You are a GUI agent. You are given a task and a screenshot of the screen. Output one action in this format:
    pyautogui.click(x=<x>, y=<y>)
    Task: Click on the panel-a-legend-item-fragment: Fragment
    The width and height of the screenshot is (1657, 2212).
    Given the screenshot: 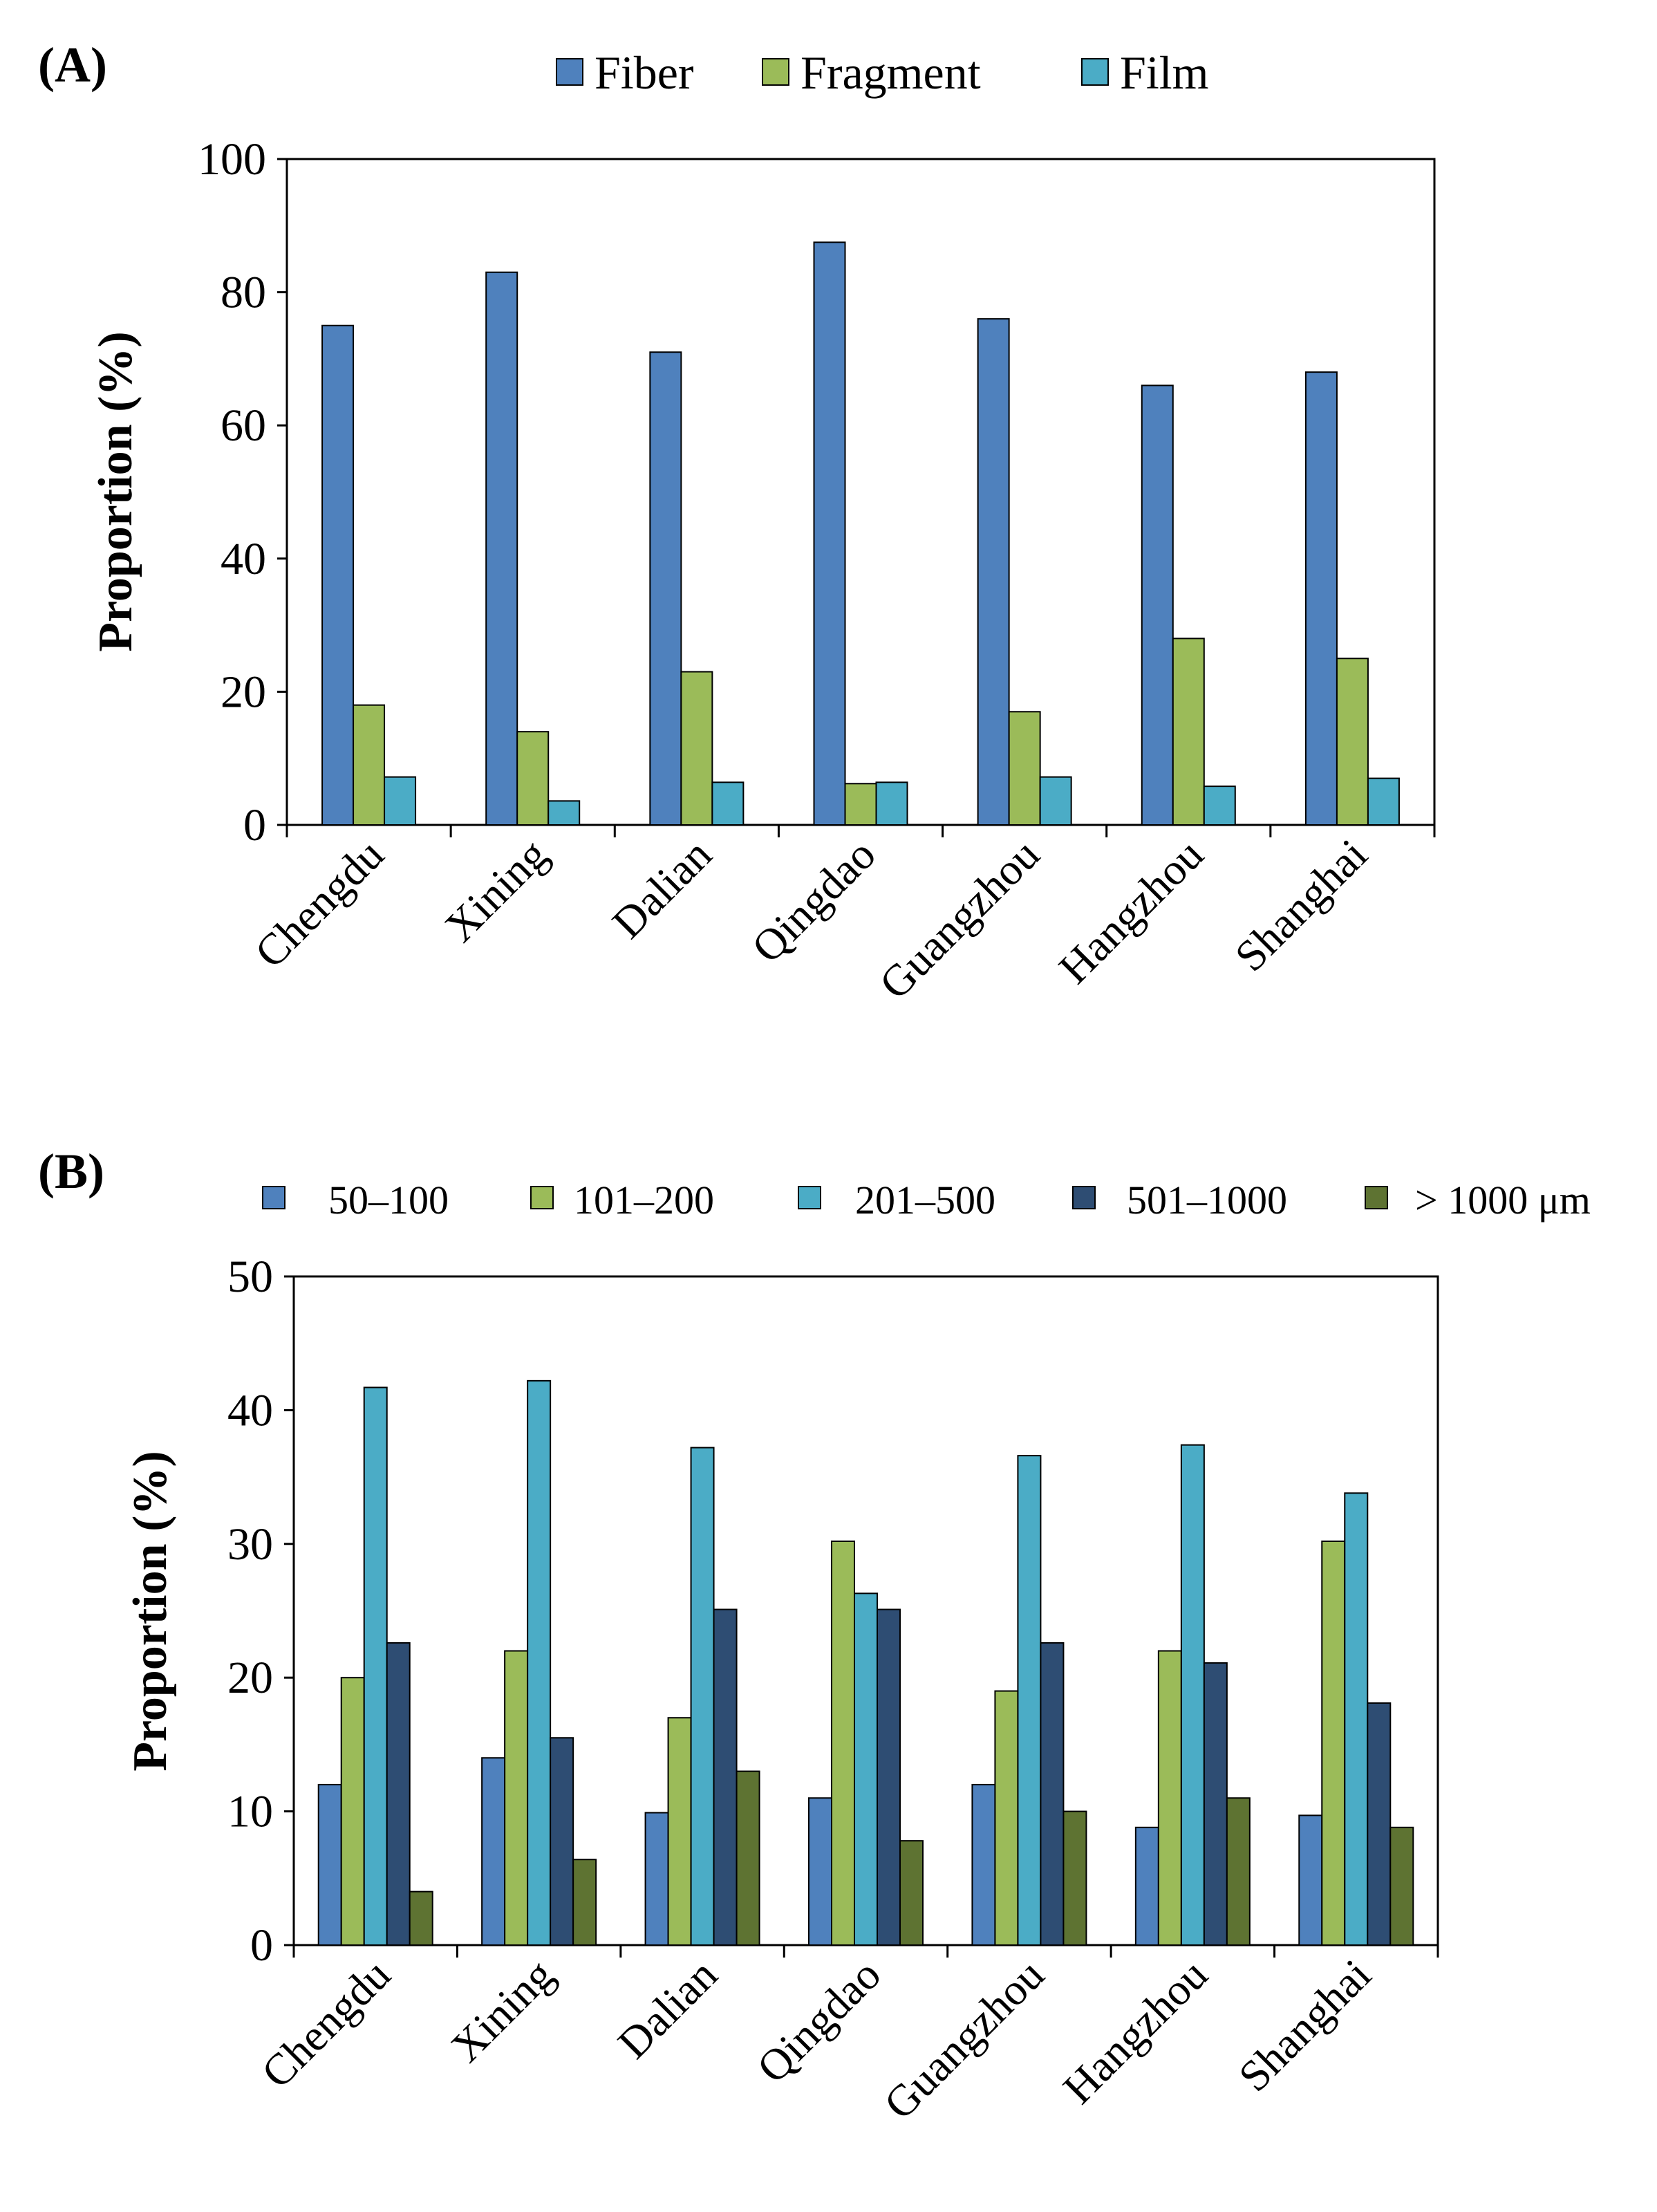 What is the action you would take?
    pyautogui.click(x=871, y=72)
    